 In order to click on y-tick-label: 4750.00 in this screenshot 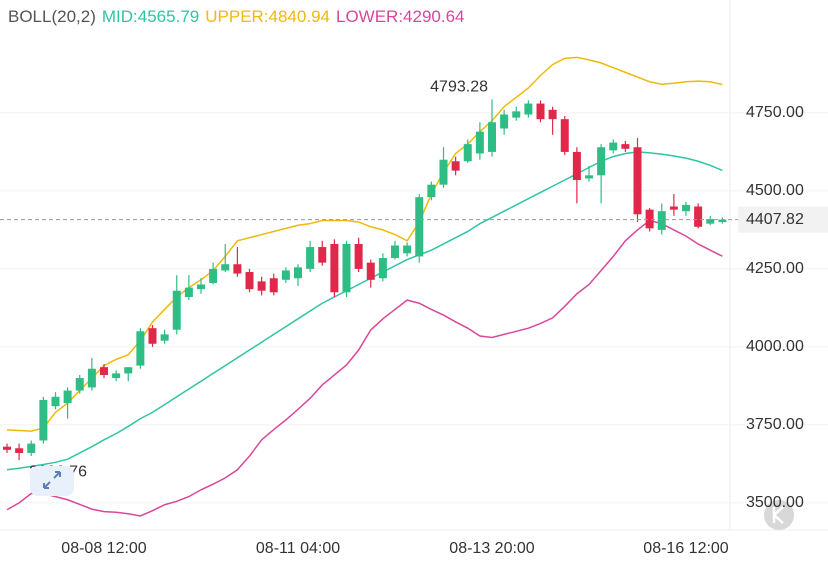, I will do `click(775, 112)`.